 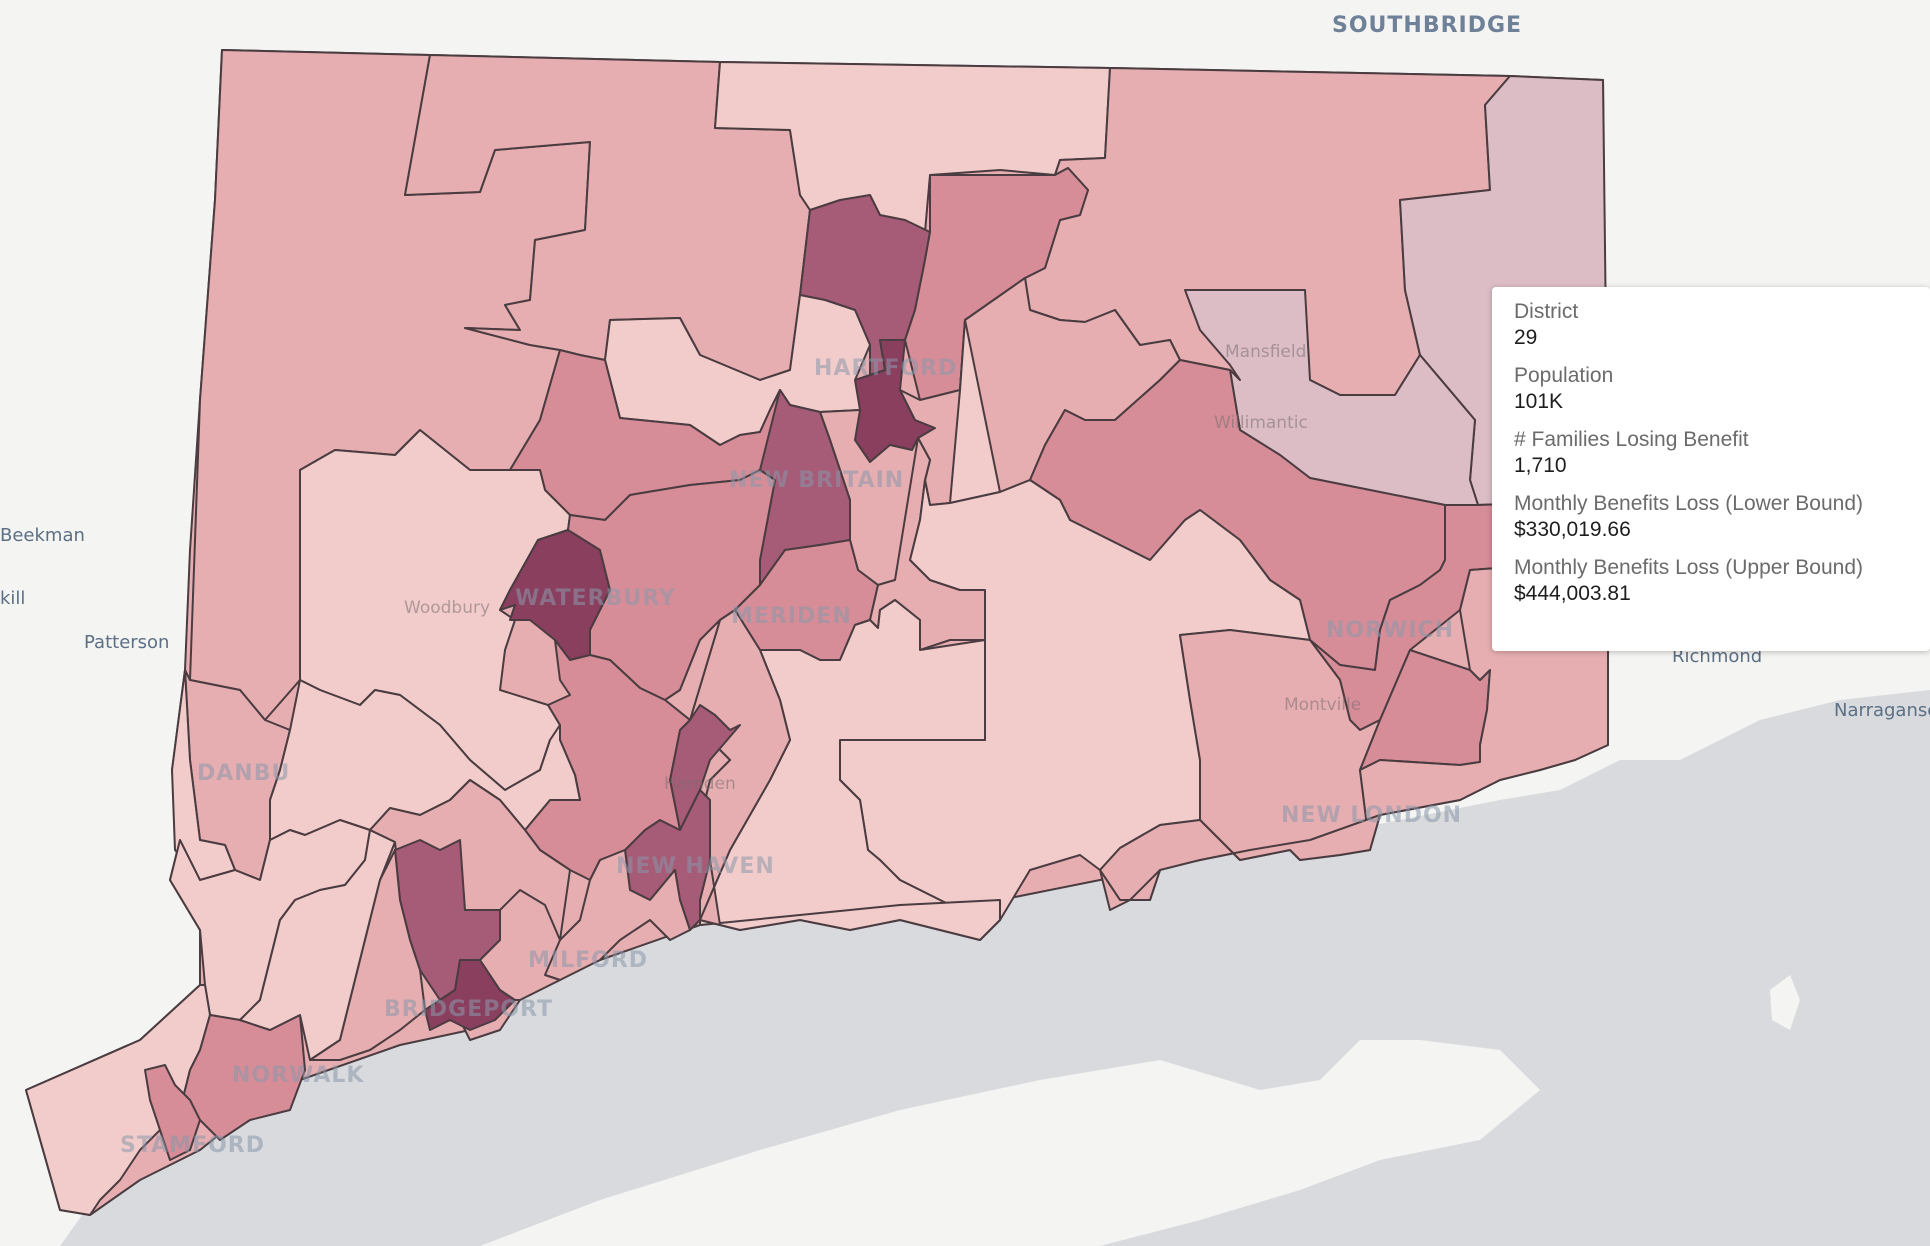 What do you see at coordinates (588, 960) in the screenshot?
I see `label-milford: MILFORD` at bounding box center [588, 960].